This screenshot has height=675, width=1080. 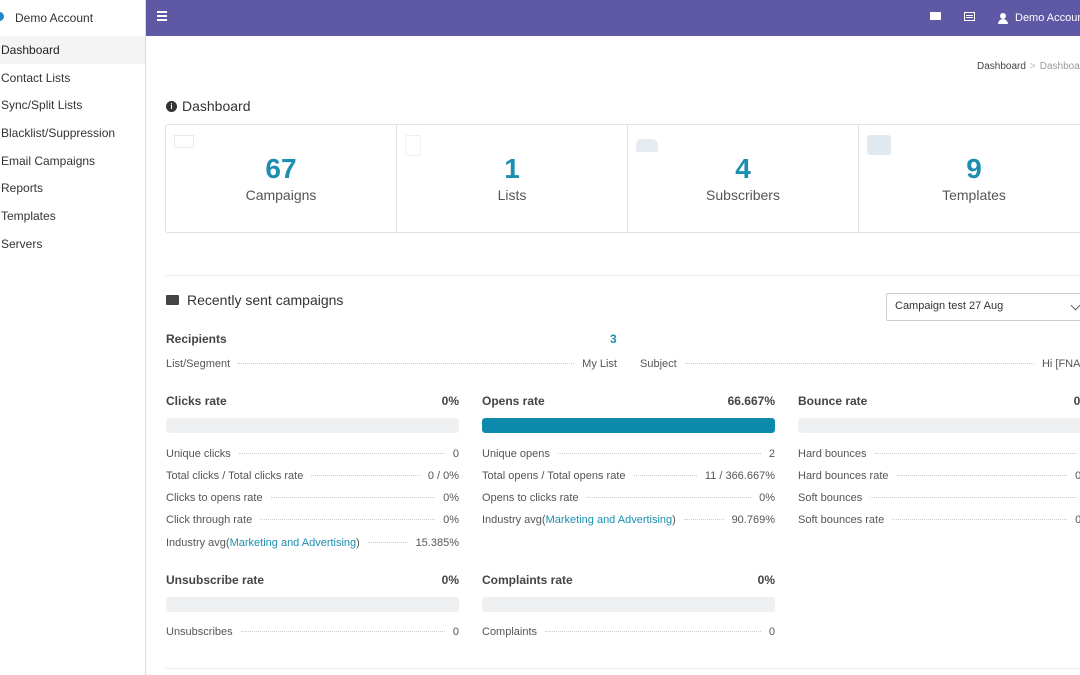 What do you see at coordinates (312, 425) in the screenshot?
I see `clicks-rate-bar` at bounding box center [312, 425].